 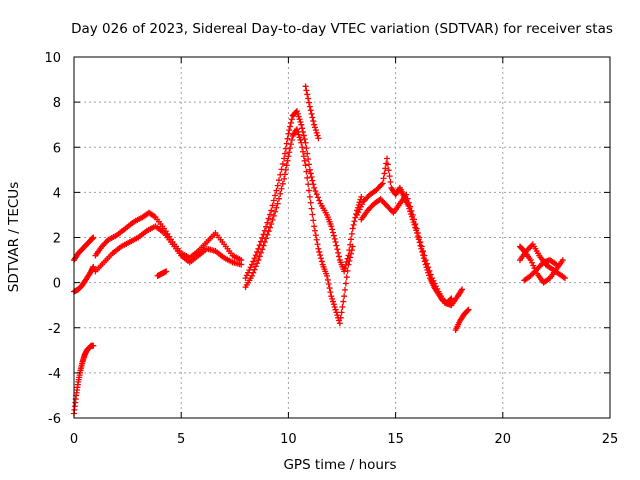 I want to click on x-tick-label: 25, so click(x=610, y=439).